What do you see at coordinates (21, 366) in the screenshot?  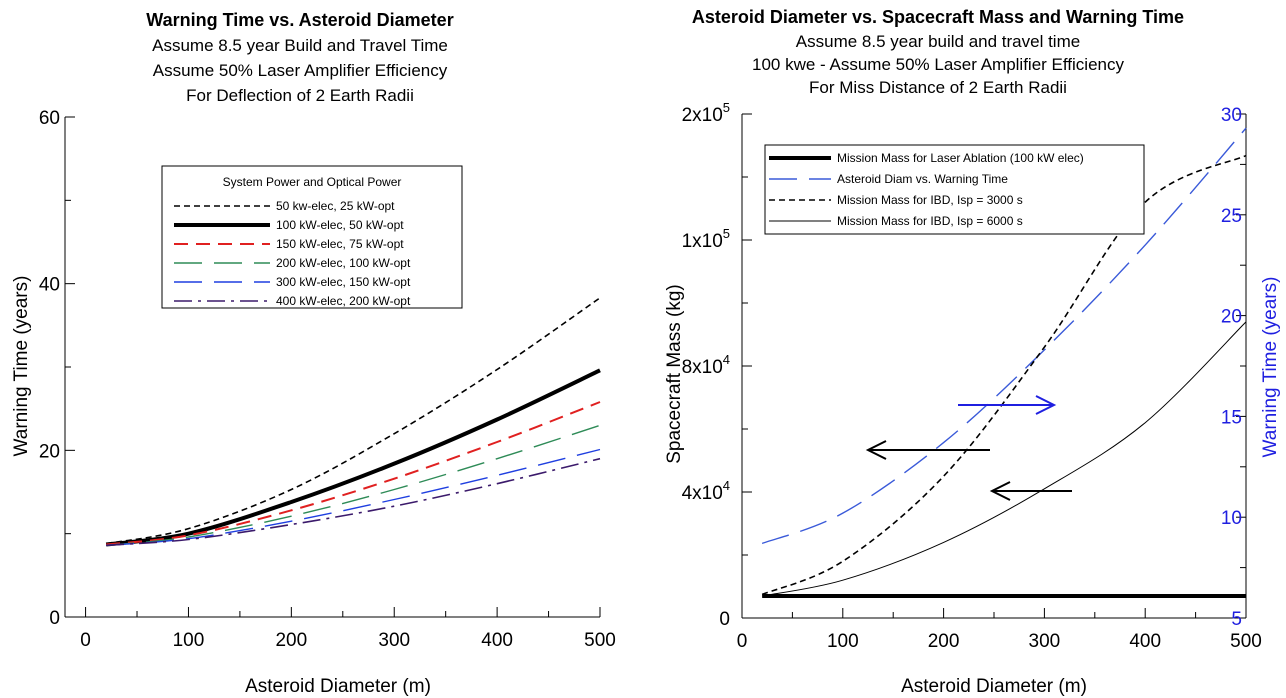 I see `left-y-axis-label: Warning Time (years)` at bounding box center [21, 366].